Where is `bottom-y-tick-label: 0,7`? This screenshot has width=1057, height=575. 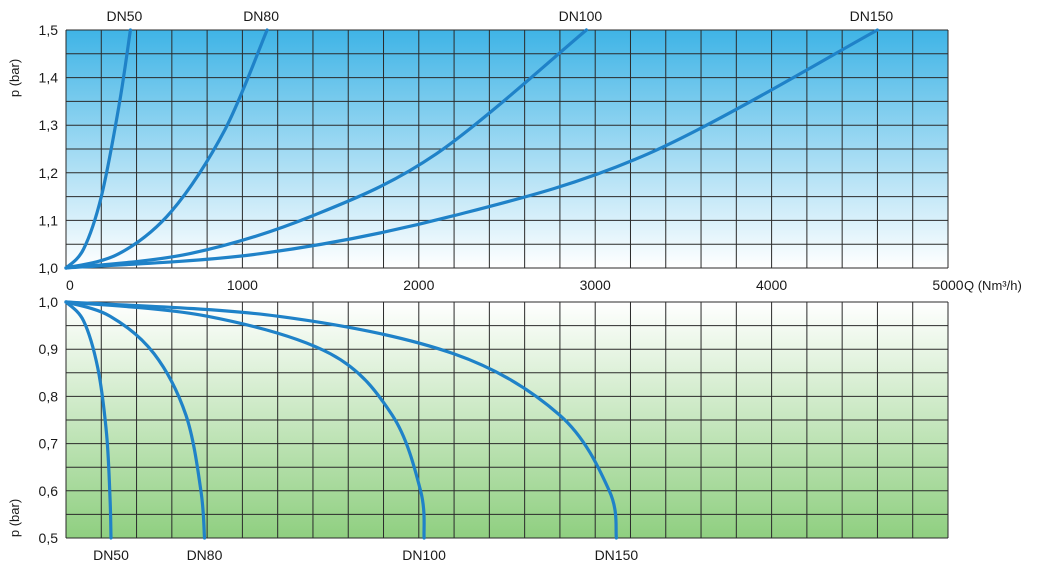
bottom-y-tick-label: 0,7 is located at coordinates (49, 444).